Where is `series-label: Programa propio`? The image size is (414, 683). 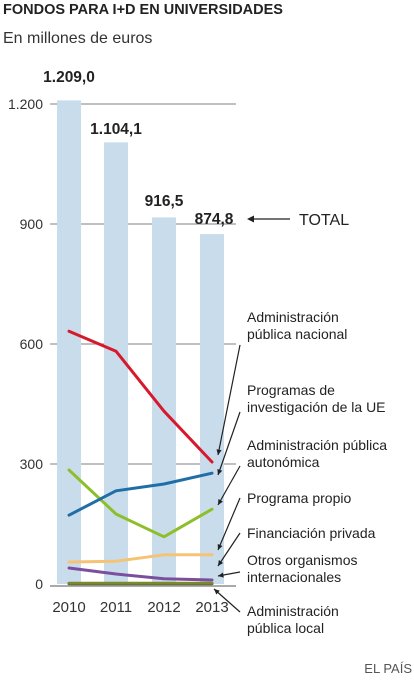 series-label: Programa propio is located at coordinates (299, 498).